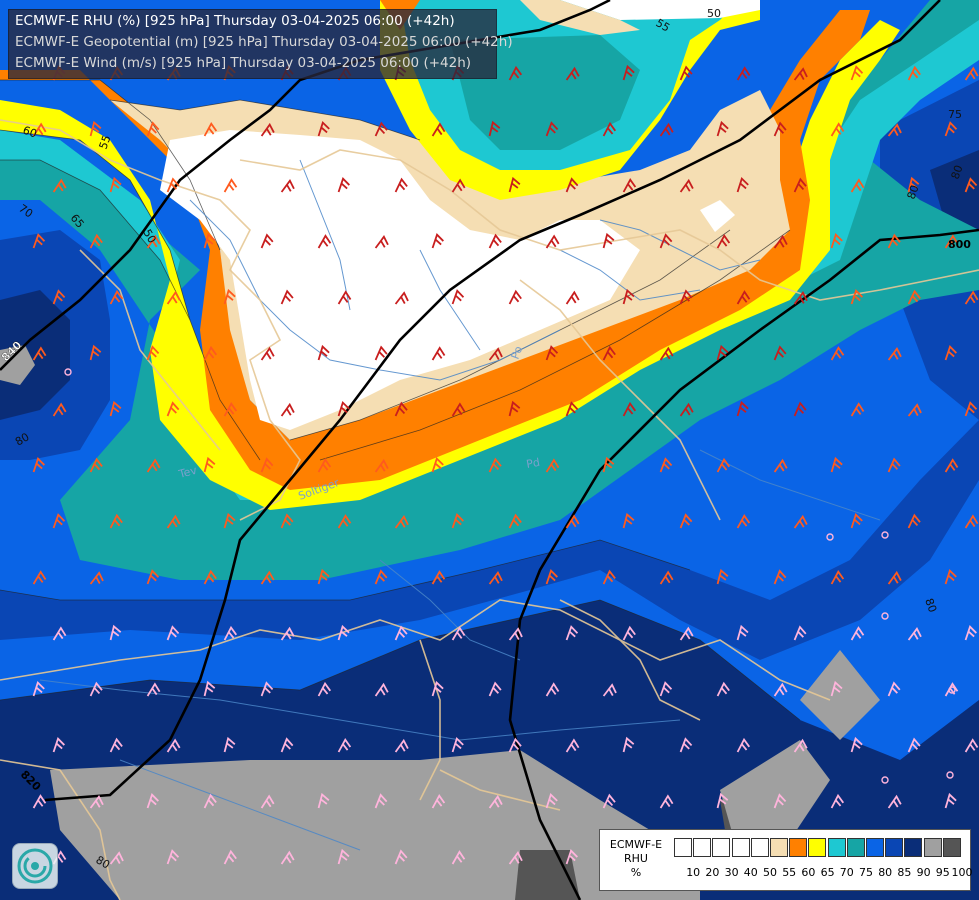 This screenshot has height=900, width=979. What do you see at coordinates (789, 872) in the screenshot?
I see `legend-tick-label: 55` at bounding box center [789, 872].